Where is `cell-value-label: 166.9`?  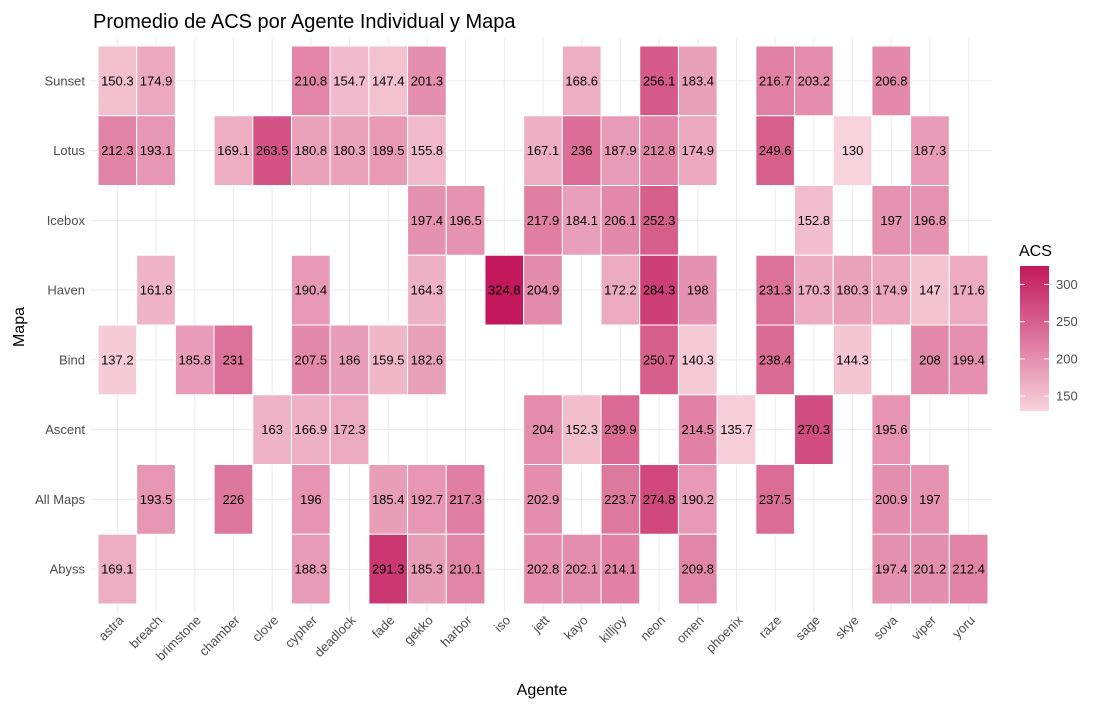 cell-value-label: 166.9 is located at coordinates (311, 429).